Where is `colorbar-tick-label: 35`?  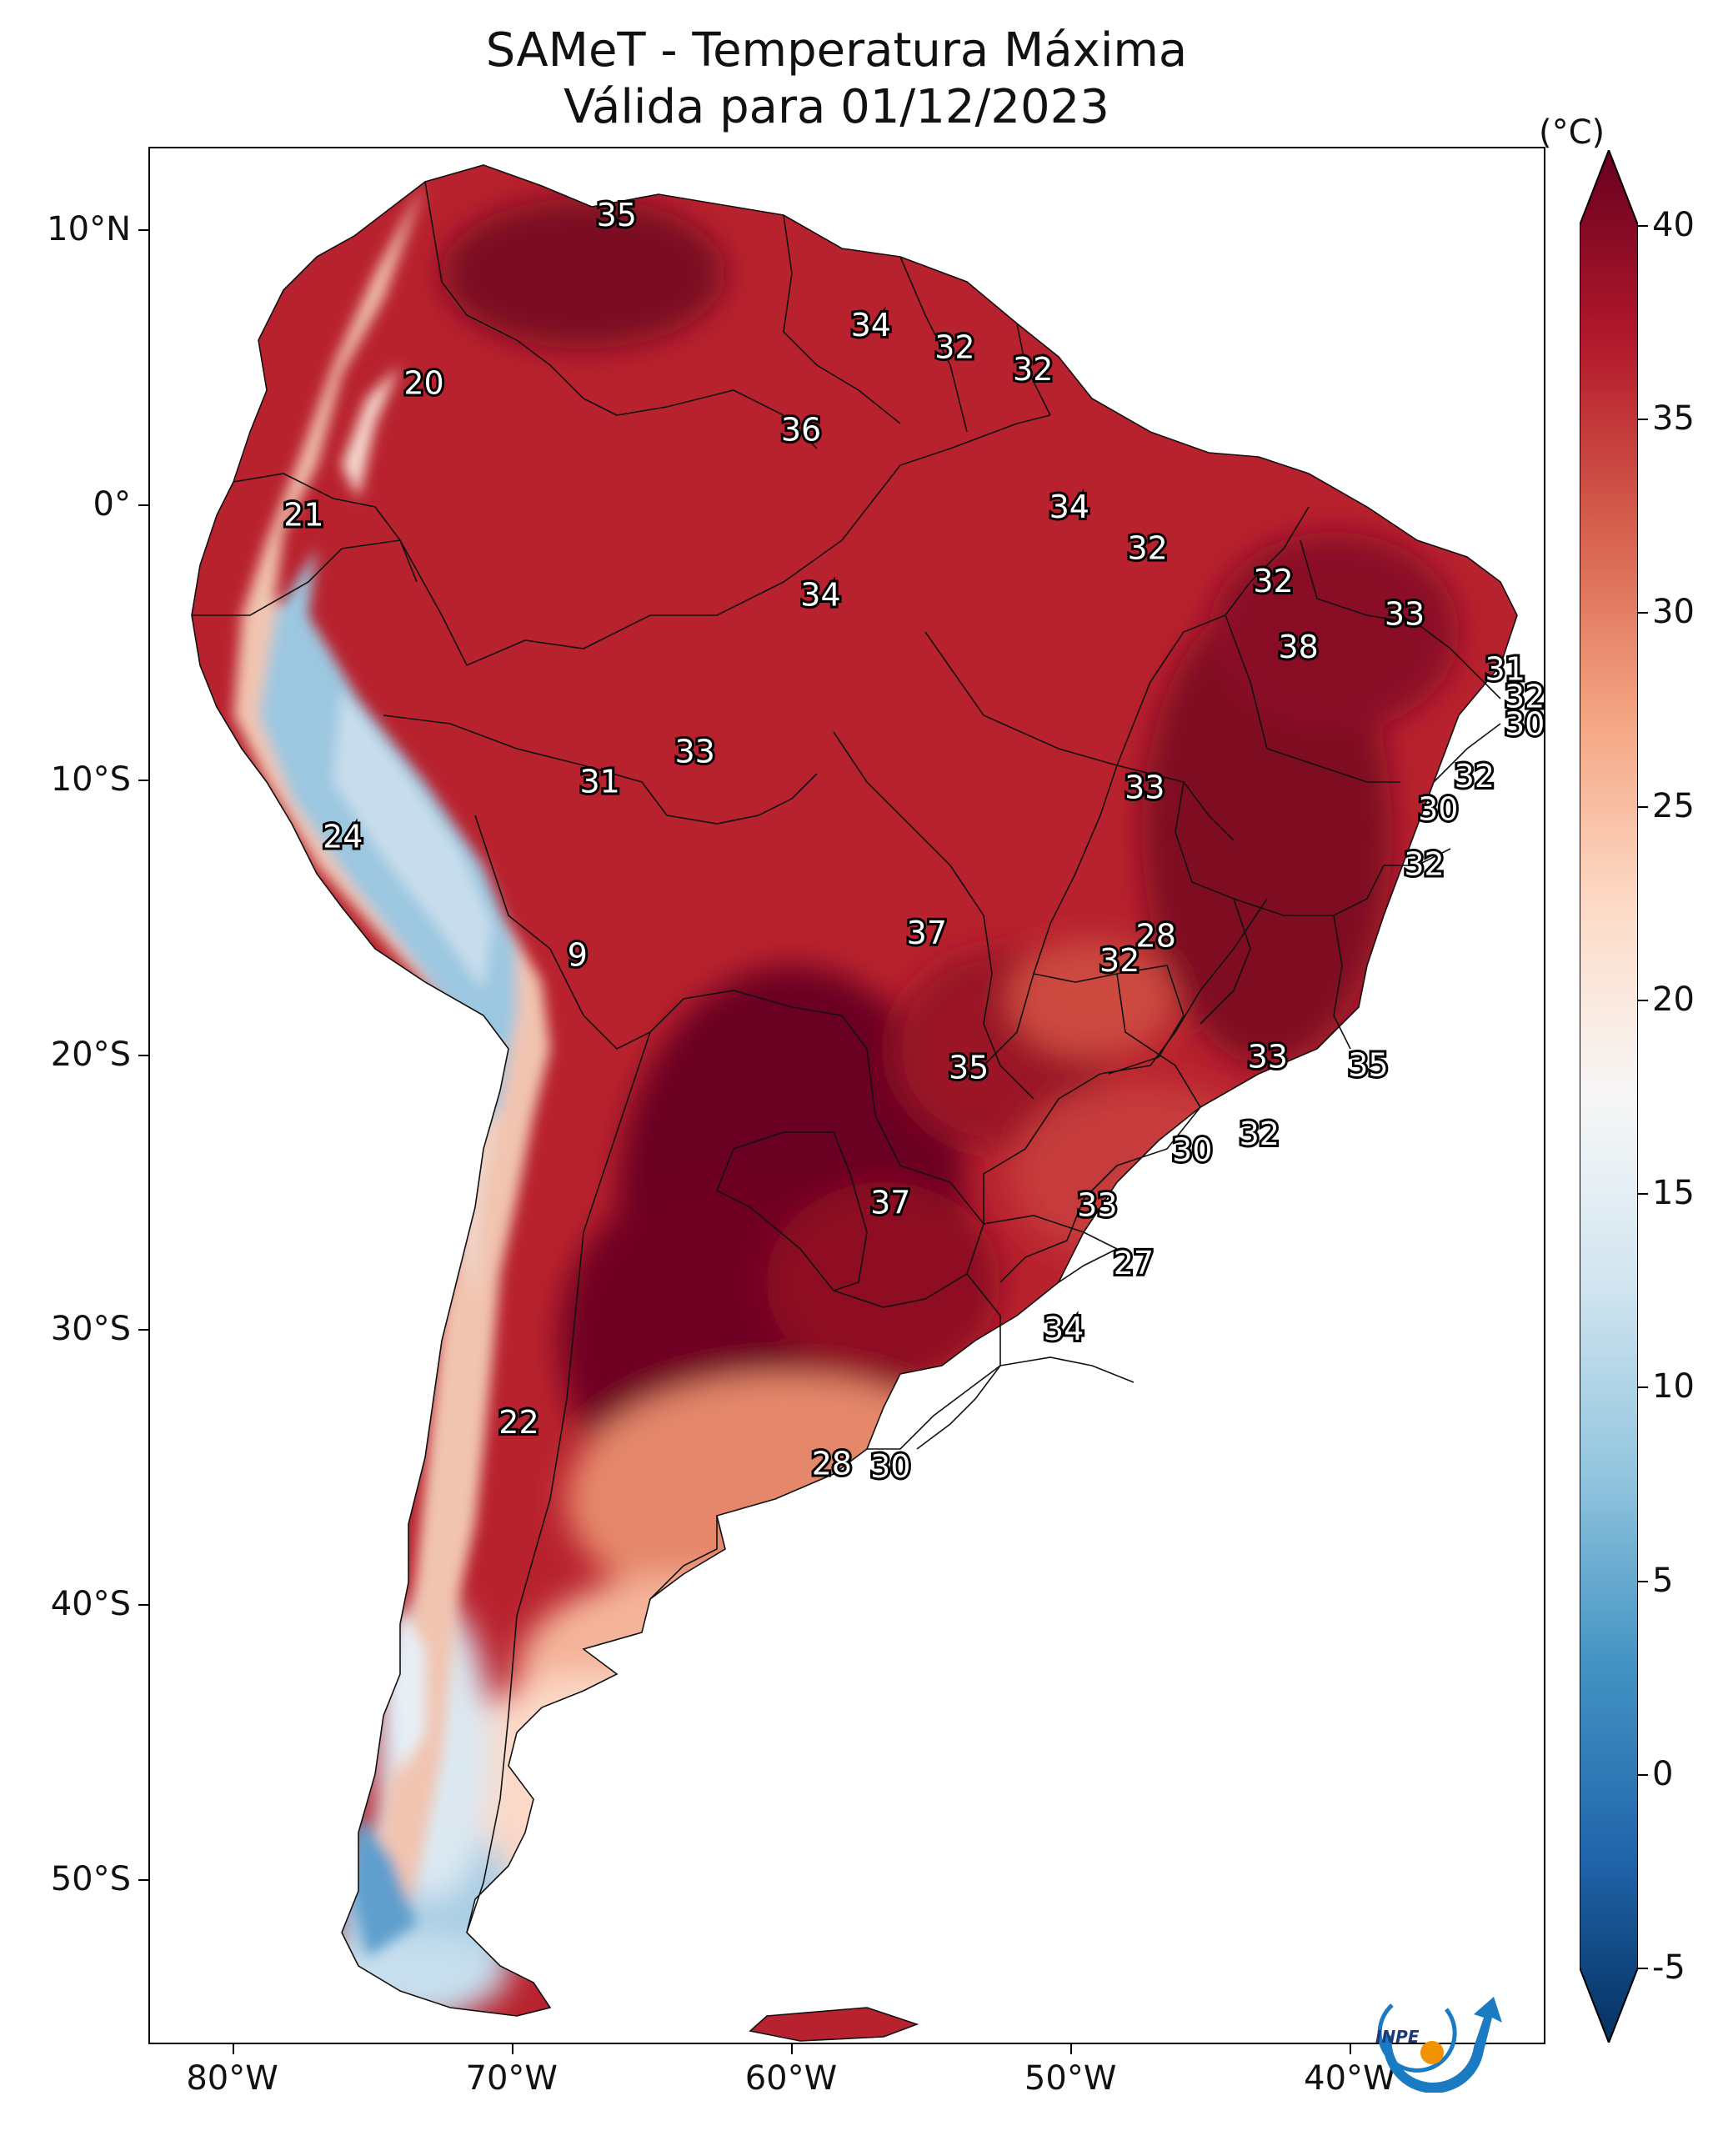 colorbar-tick-label: 35 is located at coordinates (1674, 419).